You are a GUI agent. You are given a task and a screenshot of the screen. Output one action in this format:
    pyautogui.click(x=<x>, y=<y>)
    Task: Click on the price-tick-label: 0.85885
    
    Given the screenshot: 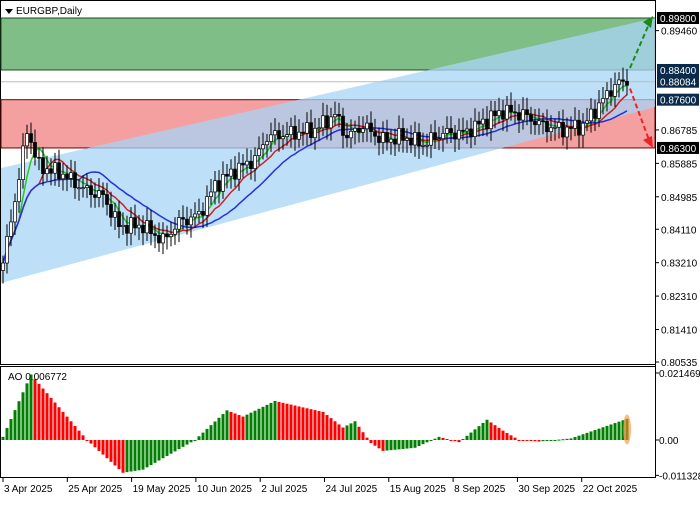 What is the action you would take?
    pyautogui.click(x=679, y=164)
    